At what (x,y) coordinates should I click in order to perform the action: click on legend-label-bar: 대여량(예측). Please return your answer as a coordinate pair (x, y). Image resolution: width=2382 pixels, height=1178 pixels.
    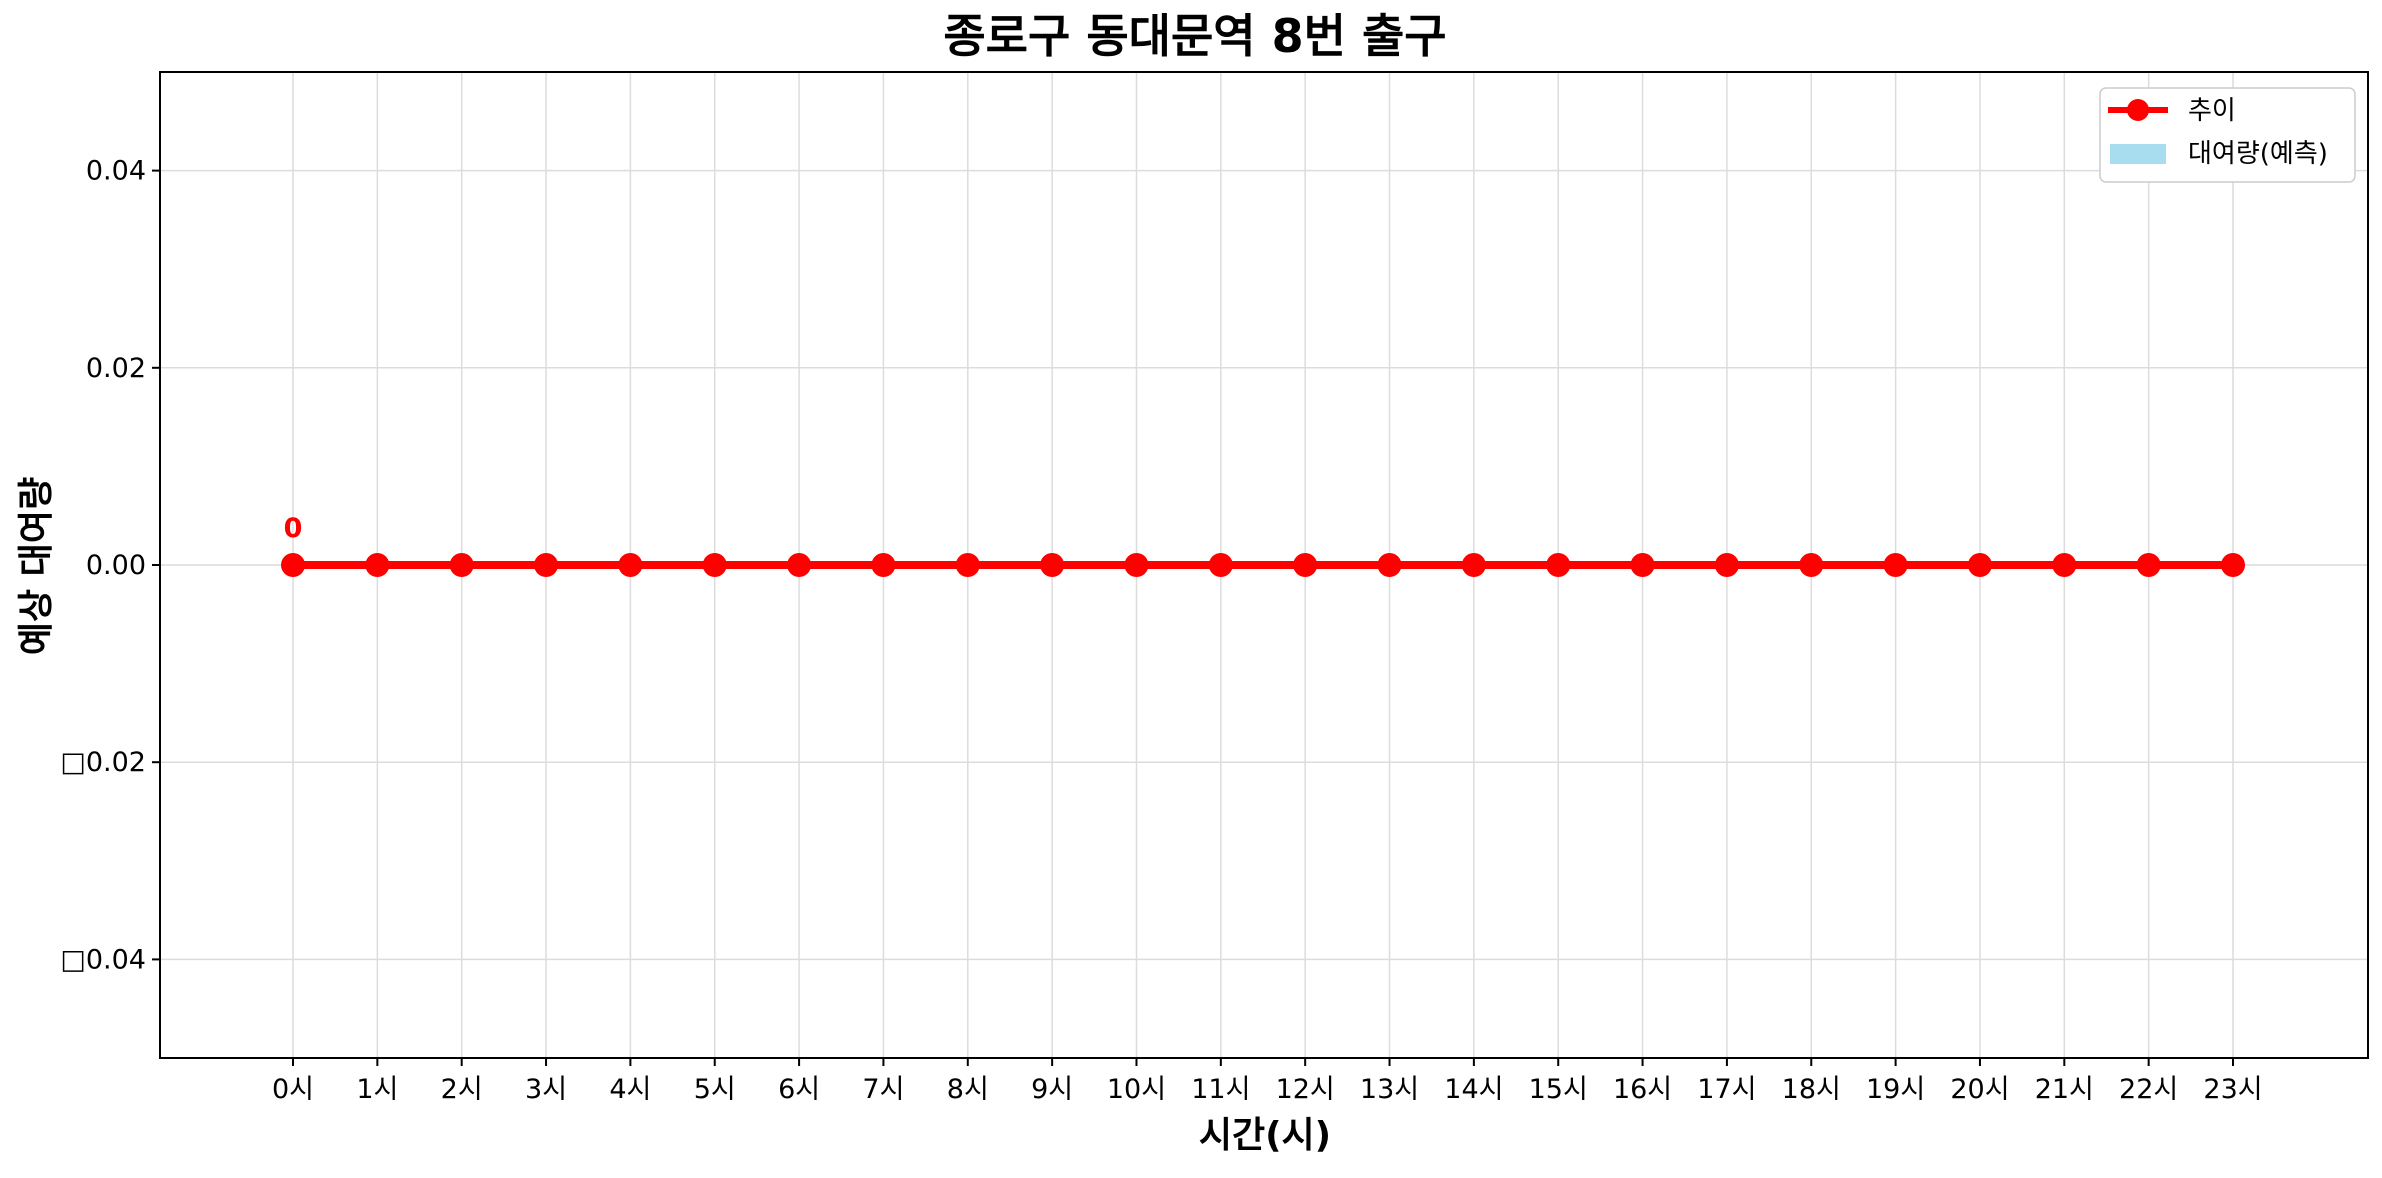
    Looking at the image, I should click on (2258, 154).